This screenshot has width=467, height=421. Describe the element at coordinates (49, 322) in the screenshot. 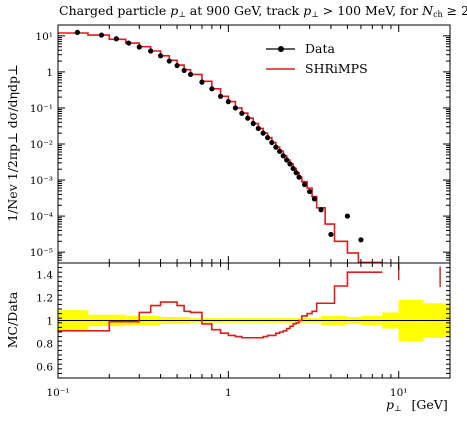

I see `ratio-tick-label: 1` at that location.